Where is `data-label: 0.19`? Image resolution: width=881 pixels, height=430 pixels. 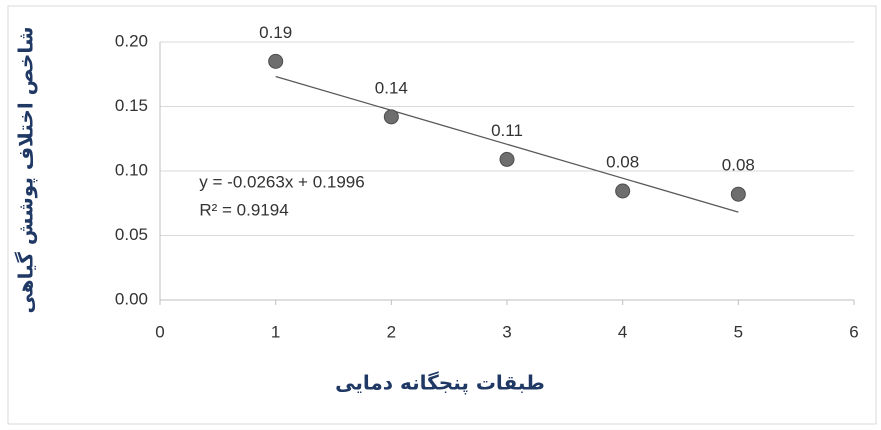 data-label: 0.19 is located at coordinates (275, 32).